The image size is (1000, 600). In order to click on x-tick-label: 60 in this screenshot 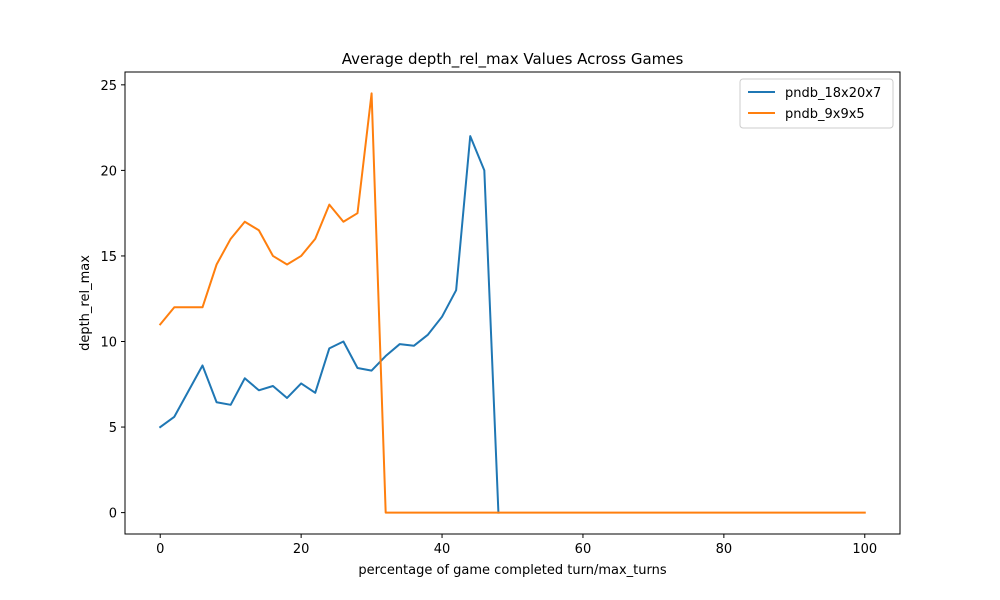, I will do `click(583, 549)`.